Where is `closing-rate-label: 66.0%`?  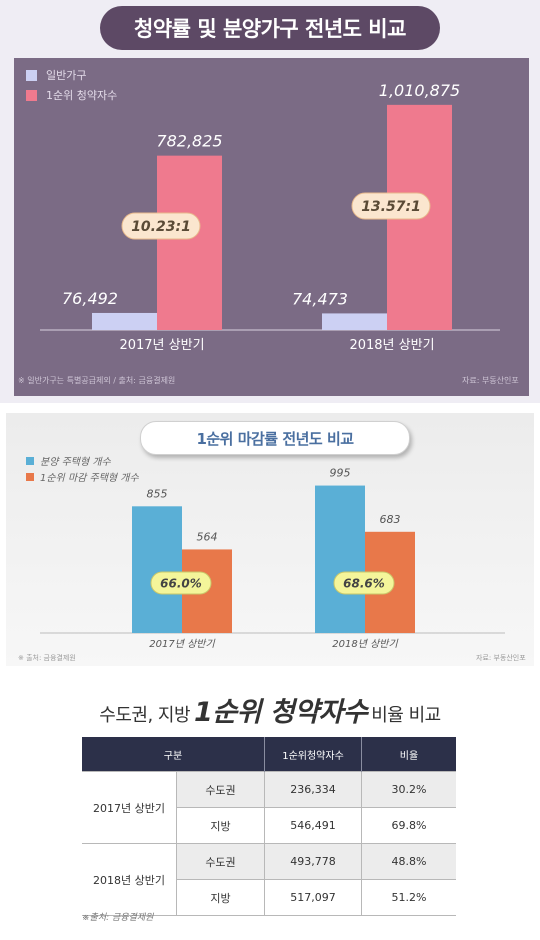
closing-rate-label: 66.0% is located at coordinates (181, 584).